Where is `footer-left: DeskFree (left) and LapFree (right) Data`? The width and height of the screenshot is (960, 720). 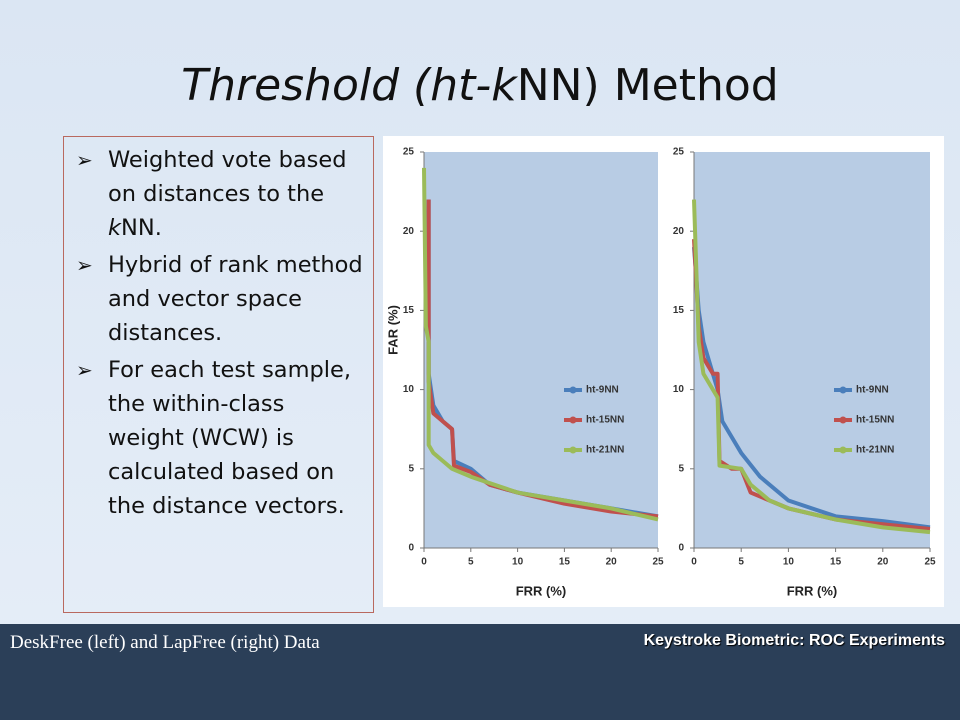
footer-left: DeskFree (left) and LapFree (right) Data is located at coordinates (165, 642).